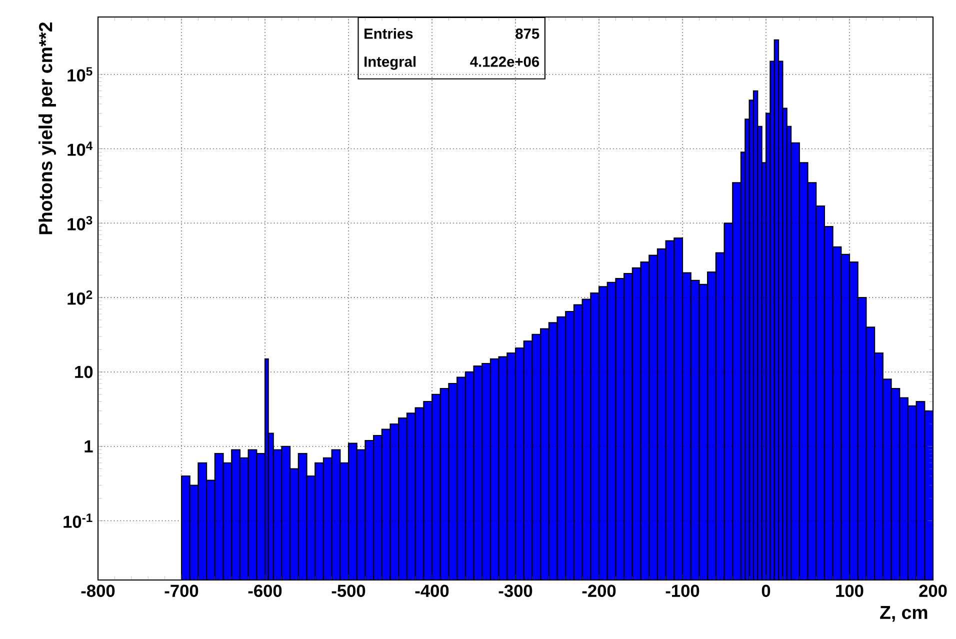 This screenshot has width=956, height=639. Describe the element at coordinates (390, 63) in the screenshot. I see `annotation: Integral` at that location.